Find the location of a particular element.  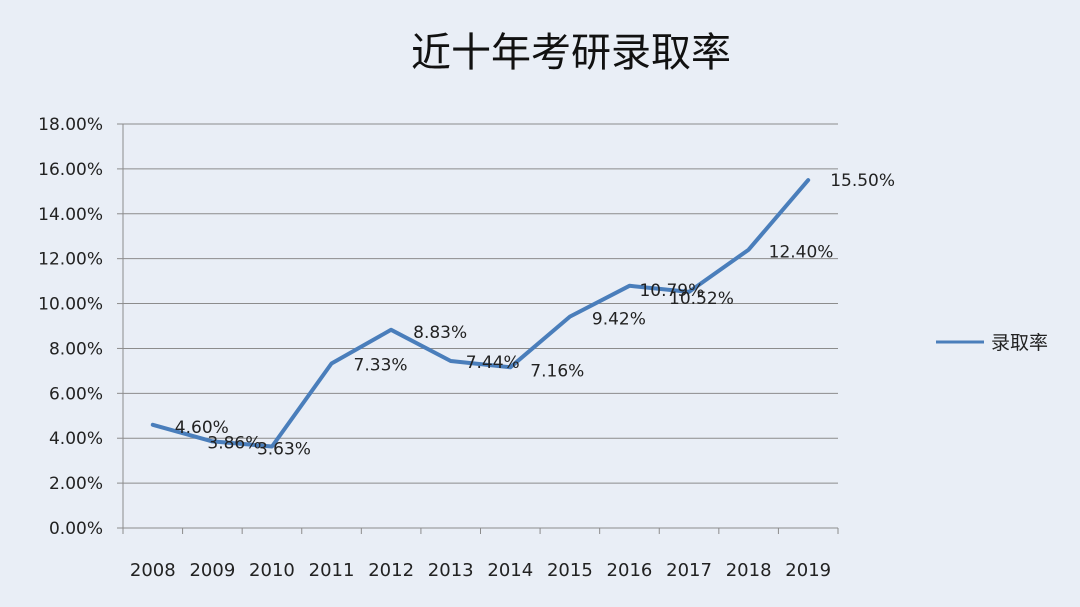

data-label: 12.40% is located at coordinates (801, 253).